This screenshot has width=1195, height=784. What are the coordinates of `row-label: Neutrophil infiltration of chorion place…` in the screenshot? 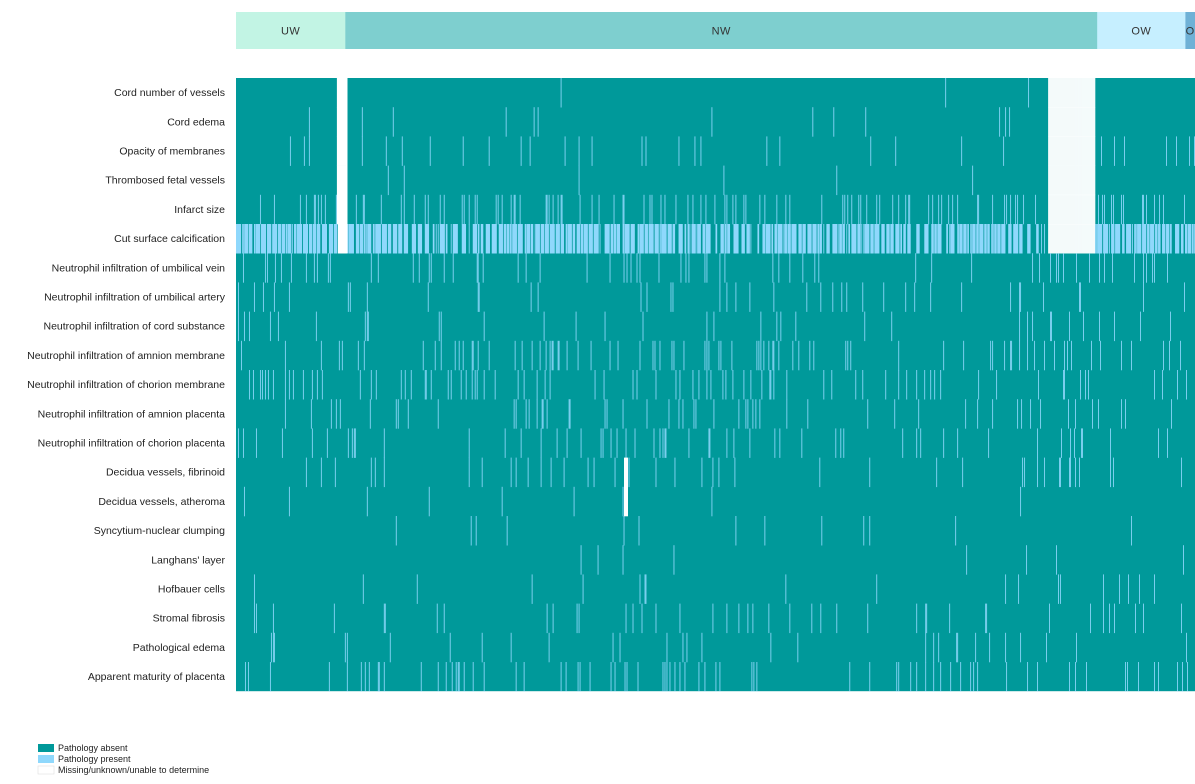 It's located at (132, 444).